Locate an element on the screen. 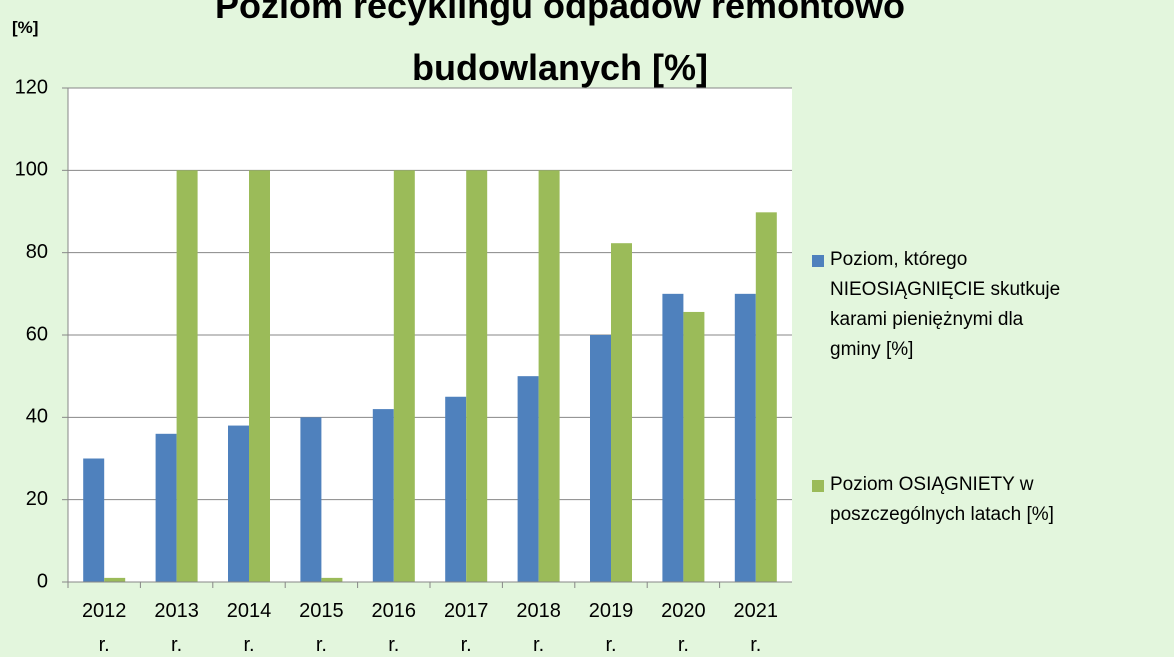  y-tick-label: 80 is located at coordinates (37, 252).